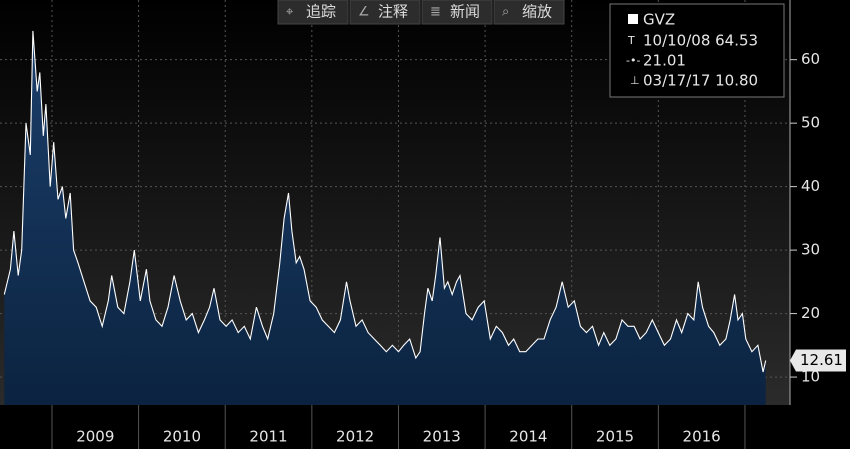  What do you see at coordinates (182, 437) in the screenshot?
I see `x-tick-label: 2010` at bounding box center [182, 437].